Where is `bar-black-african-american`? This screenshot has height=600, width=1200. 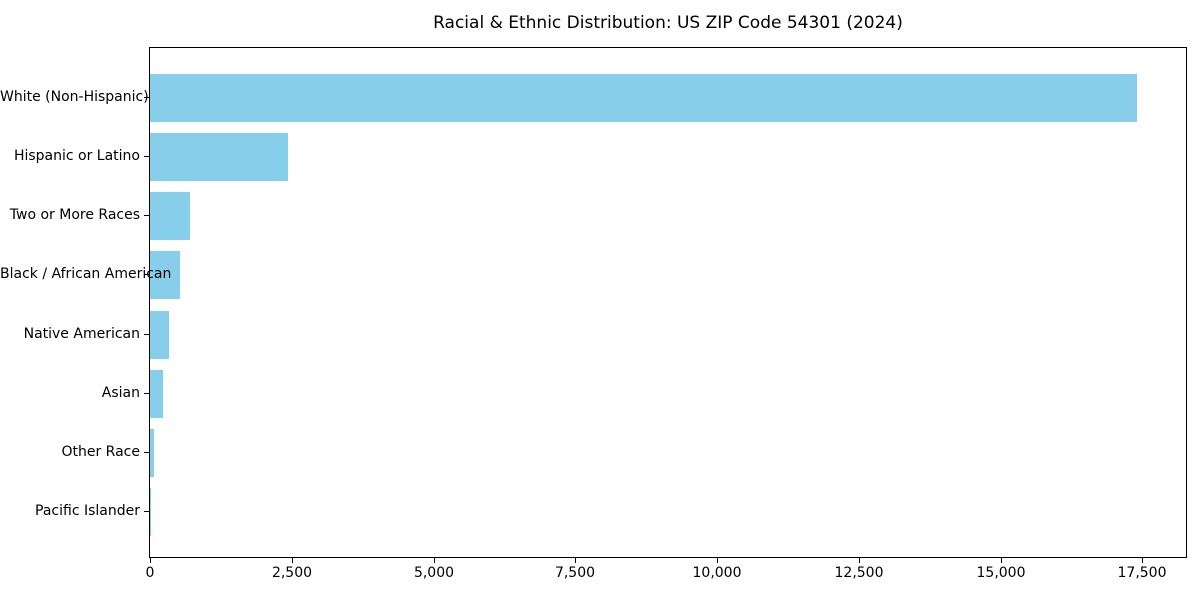 bar-black-african-american is located at coordinates (165, 275).